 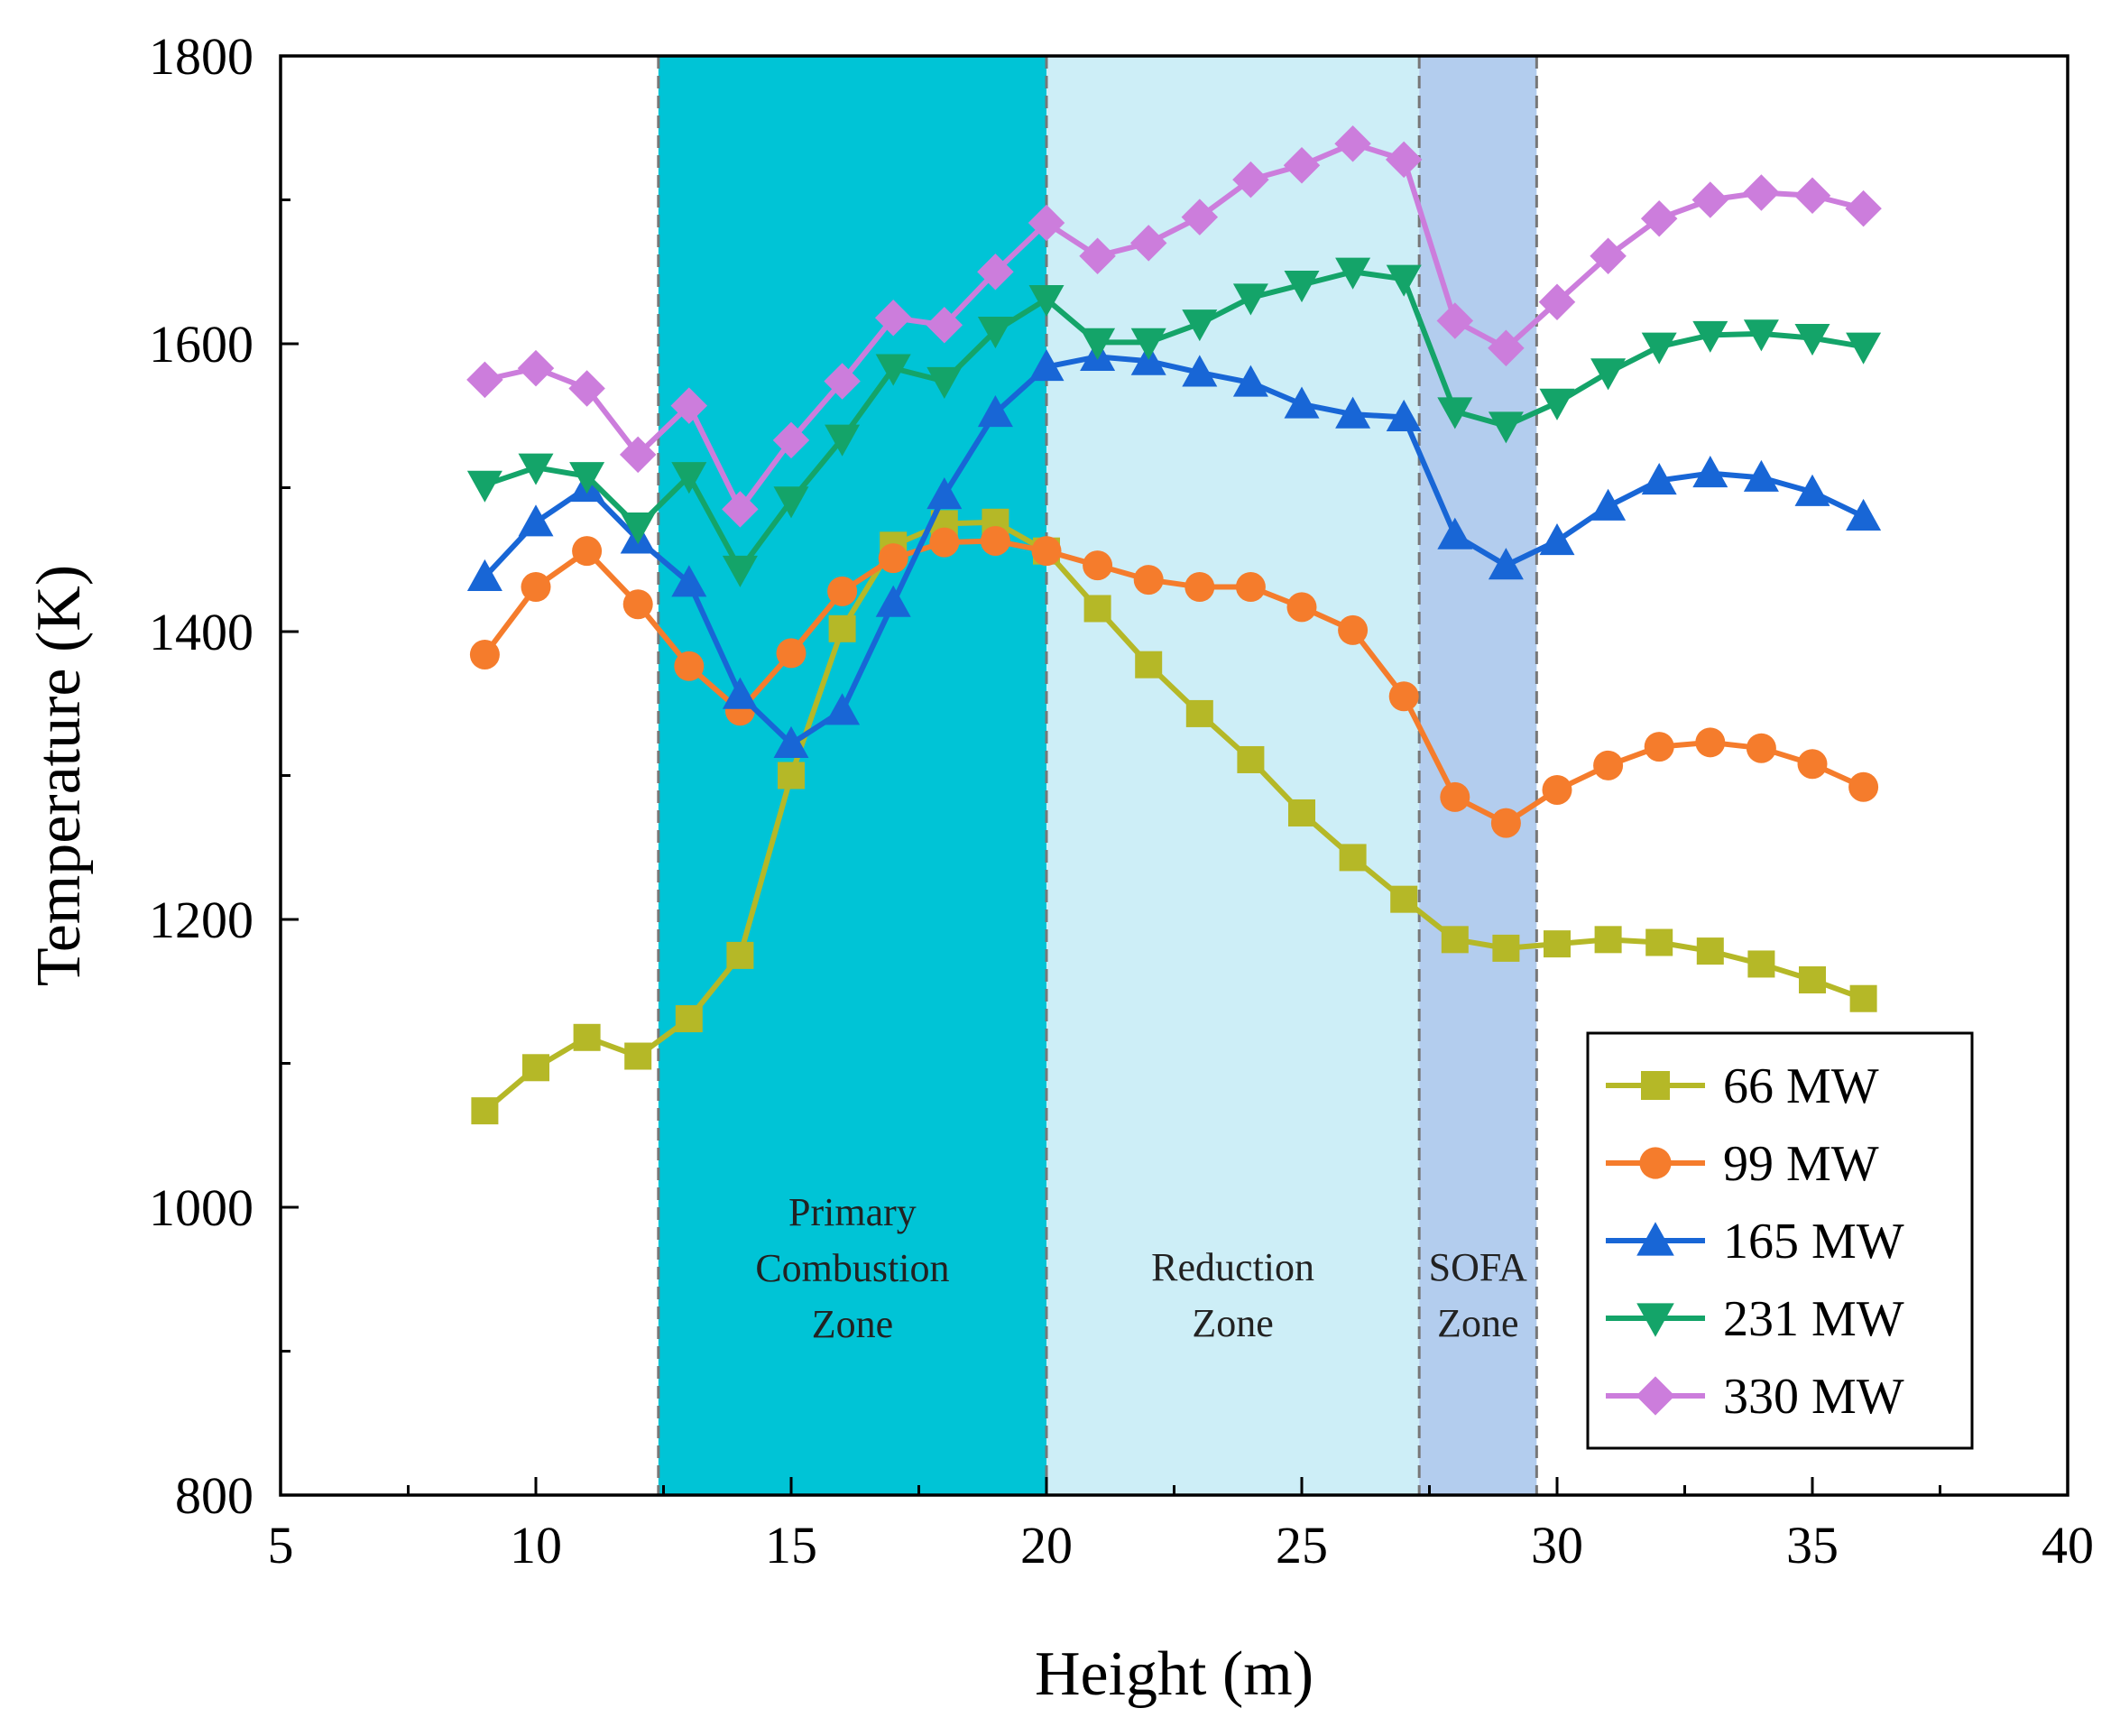 I want to click on zone-label: Primary, so click(x=852, y=1212).